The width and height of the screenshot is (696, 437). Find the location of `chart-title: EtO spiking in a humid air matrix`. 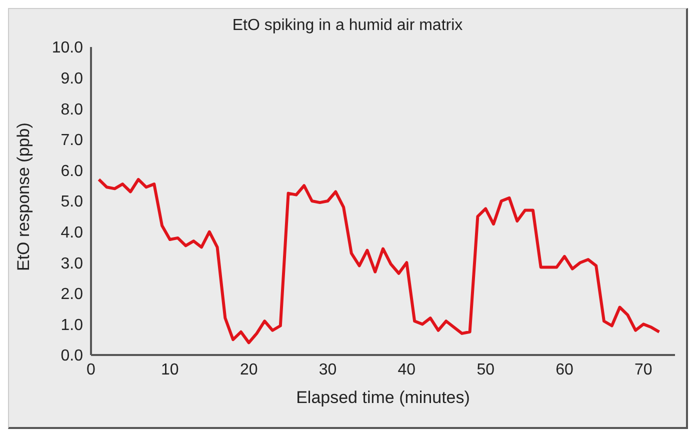

chart-title: EtO spiking in a humid air matrix is located at coordinates (347, 26).